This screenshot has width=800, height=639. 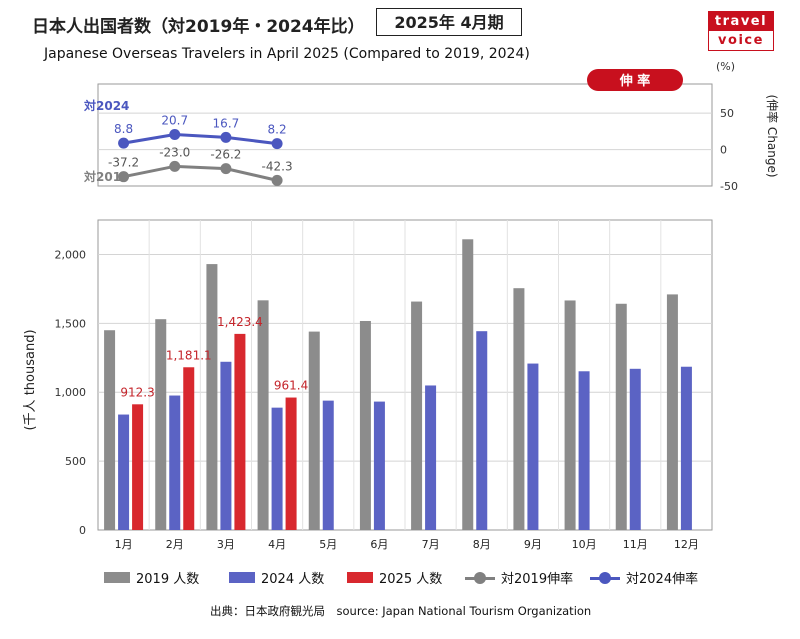 What do you see at coordinates (106, 105) in the screenshot?
I see `series-name-vs2024: 対2024` at bounding box center [106, 105].